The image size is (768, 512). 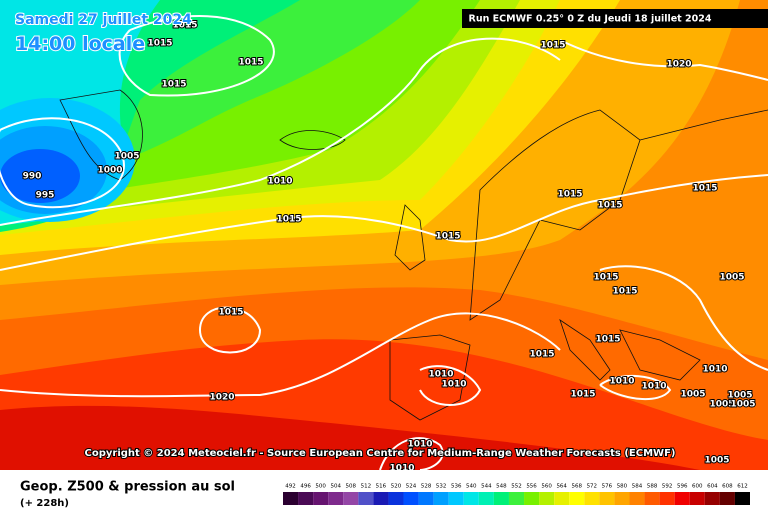 What do you see at coordinates (622, 487) in the screenshot?
I see `legend-value: 580` at bounding box center [622, 487].